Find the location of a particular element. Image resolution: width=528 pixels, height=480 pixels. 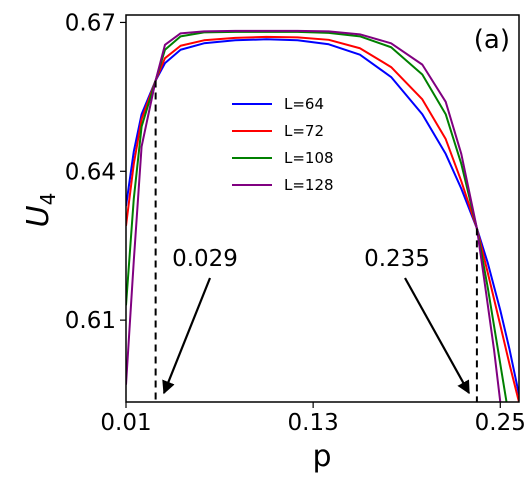

y-tick-label: 0.67 is located at coordinates (90, 23).